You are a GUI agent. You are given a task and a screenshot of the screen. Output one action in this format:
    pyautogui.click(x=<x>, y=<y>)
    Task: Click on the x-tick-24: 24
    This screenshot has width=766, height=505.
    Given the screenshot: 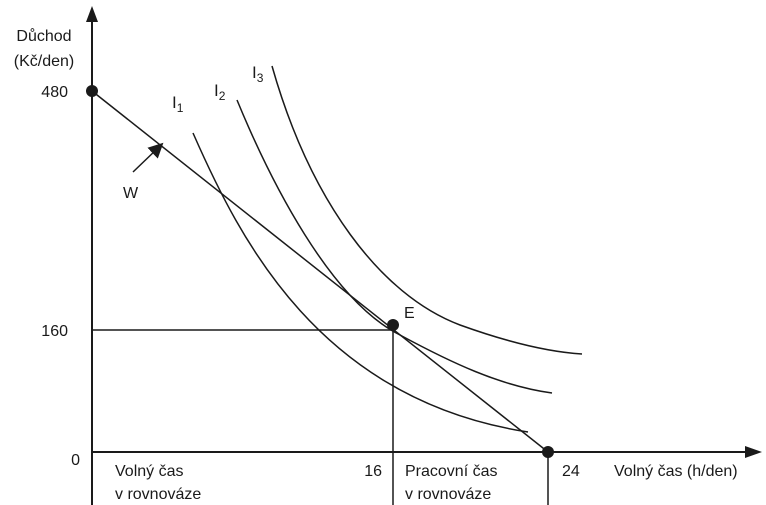 What is the action you would take?
    pyautogui.click(x=571, y=471)
    